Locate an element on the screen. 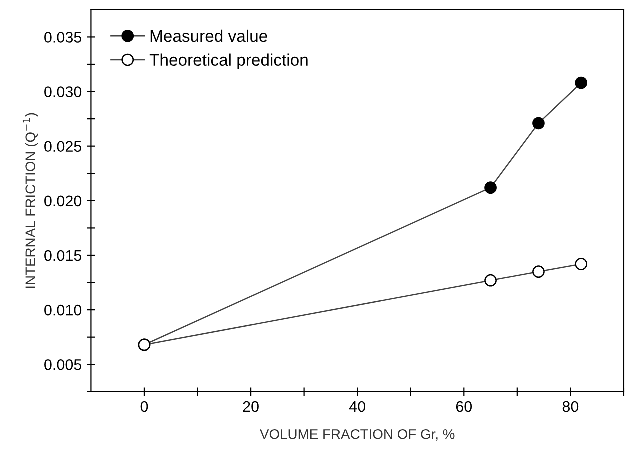 Image resolution: width=629 pixels, height=451 pixels. x-axis-title: VOLUME FRACTION OF Gr, % is located at coordinates (357, 435).